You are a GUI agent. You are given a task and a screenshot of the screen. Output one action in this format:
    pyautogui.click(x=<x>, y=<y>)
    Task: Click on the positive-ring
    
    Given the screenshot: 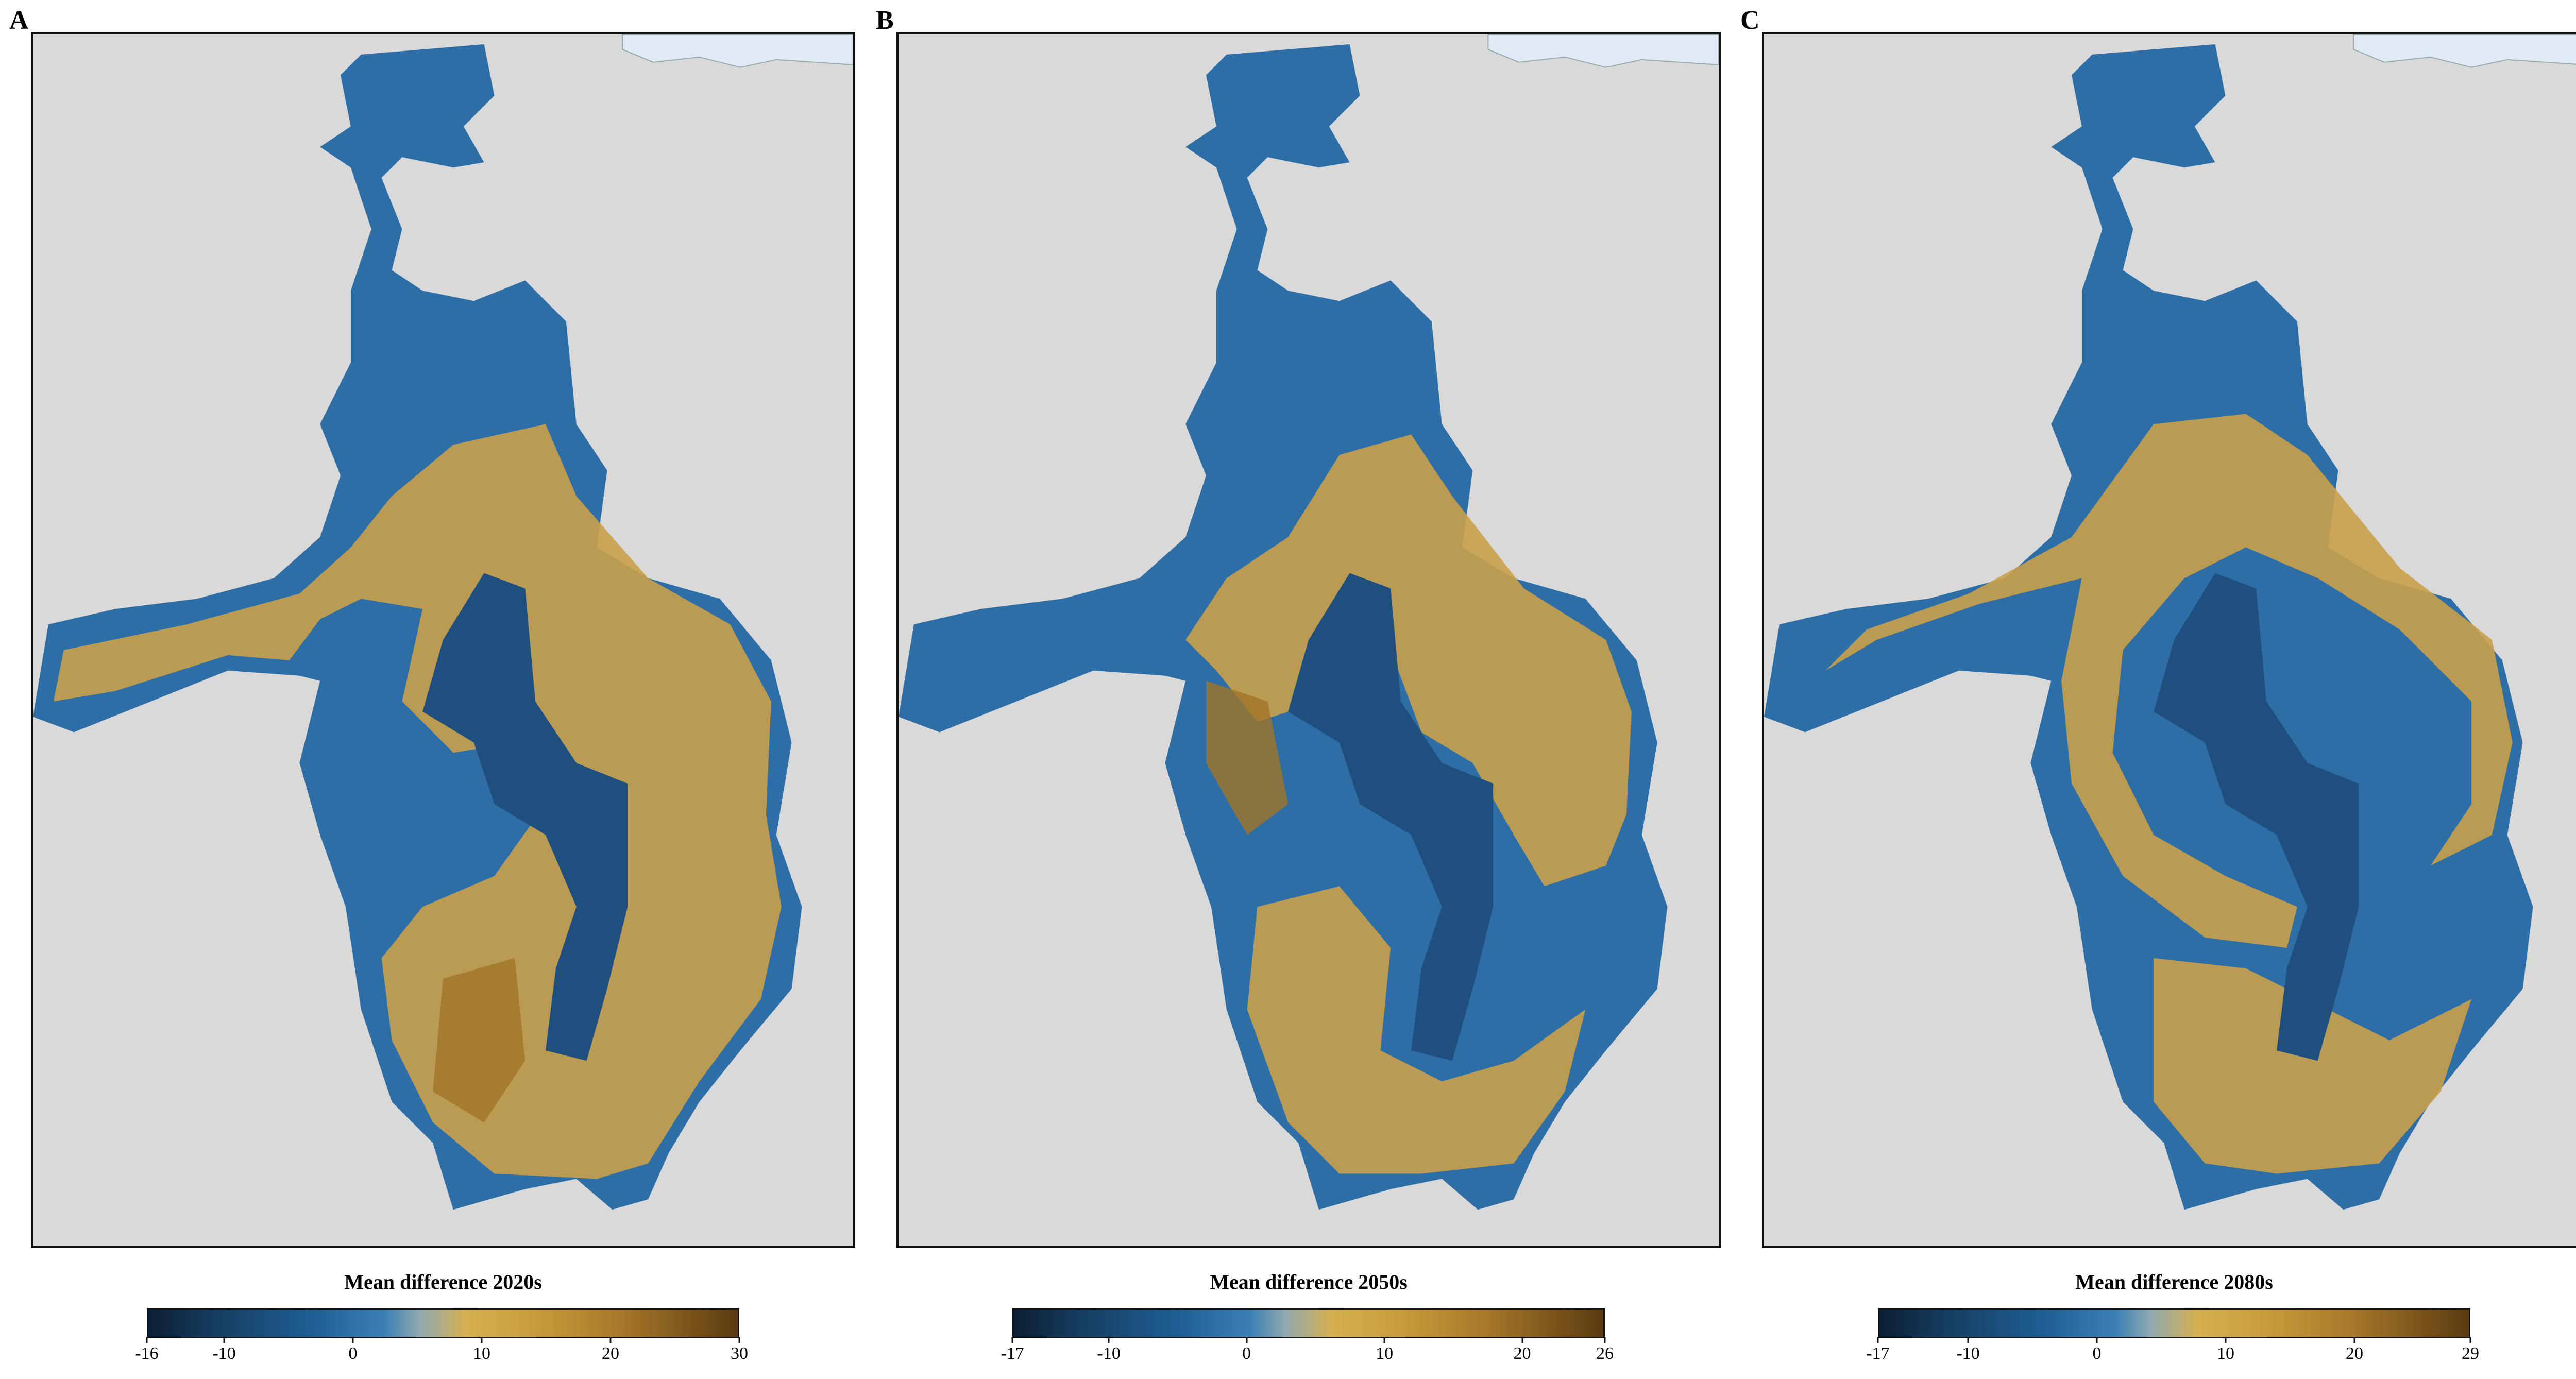 What is the action you would take?
    pyautogui.click(x=2169, y=794)
    